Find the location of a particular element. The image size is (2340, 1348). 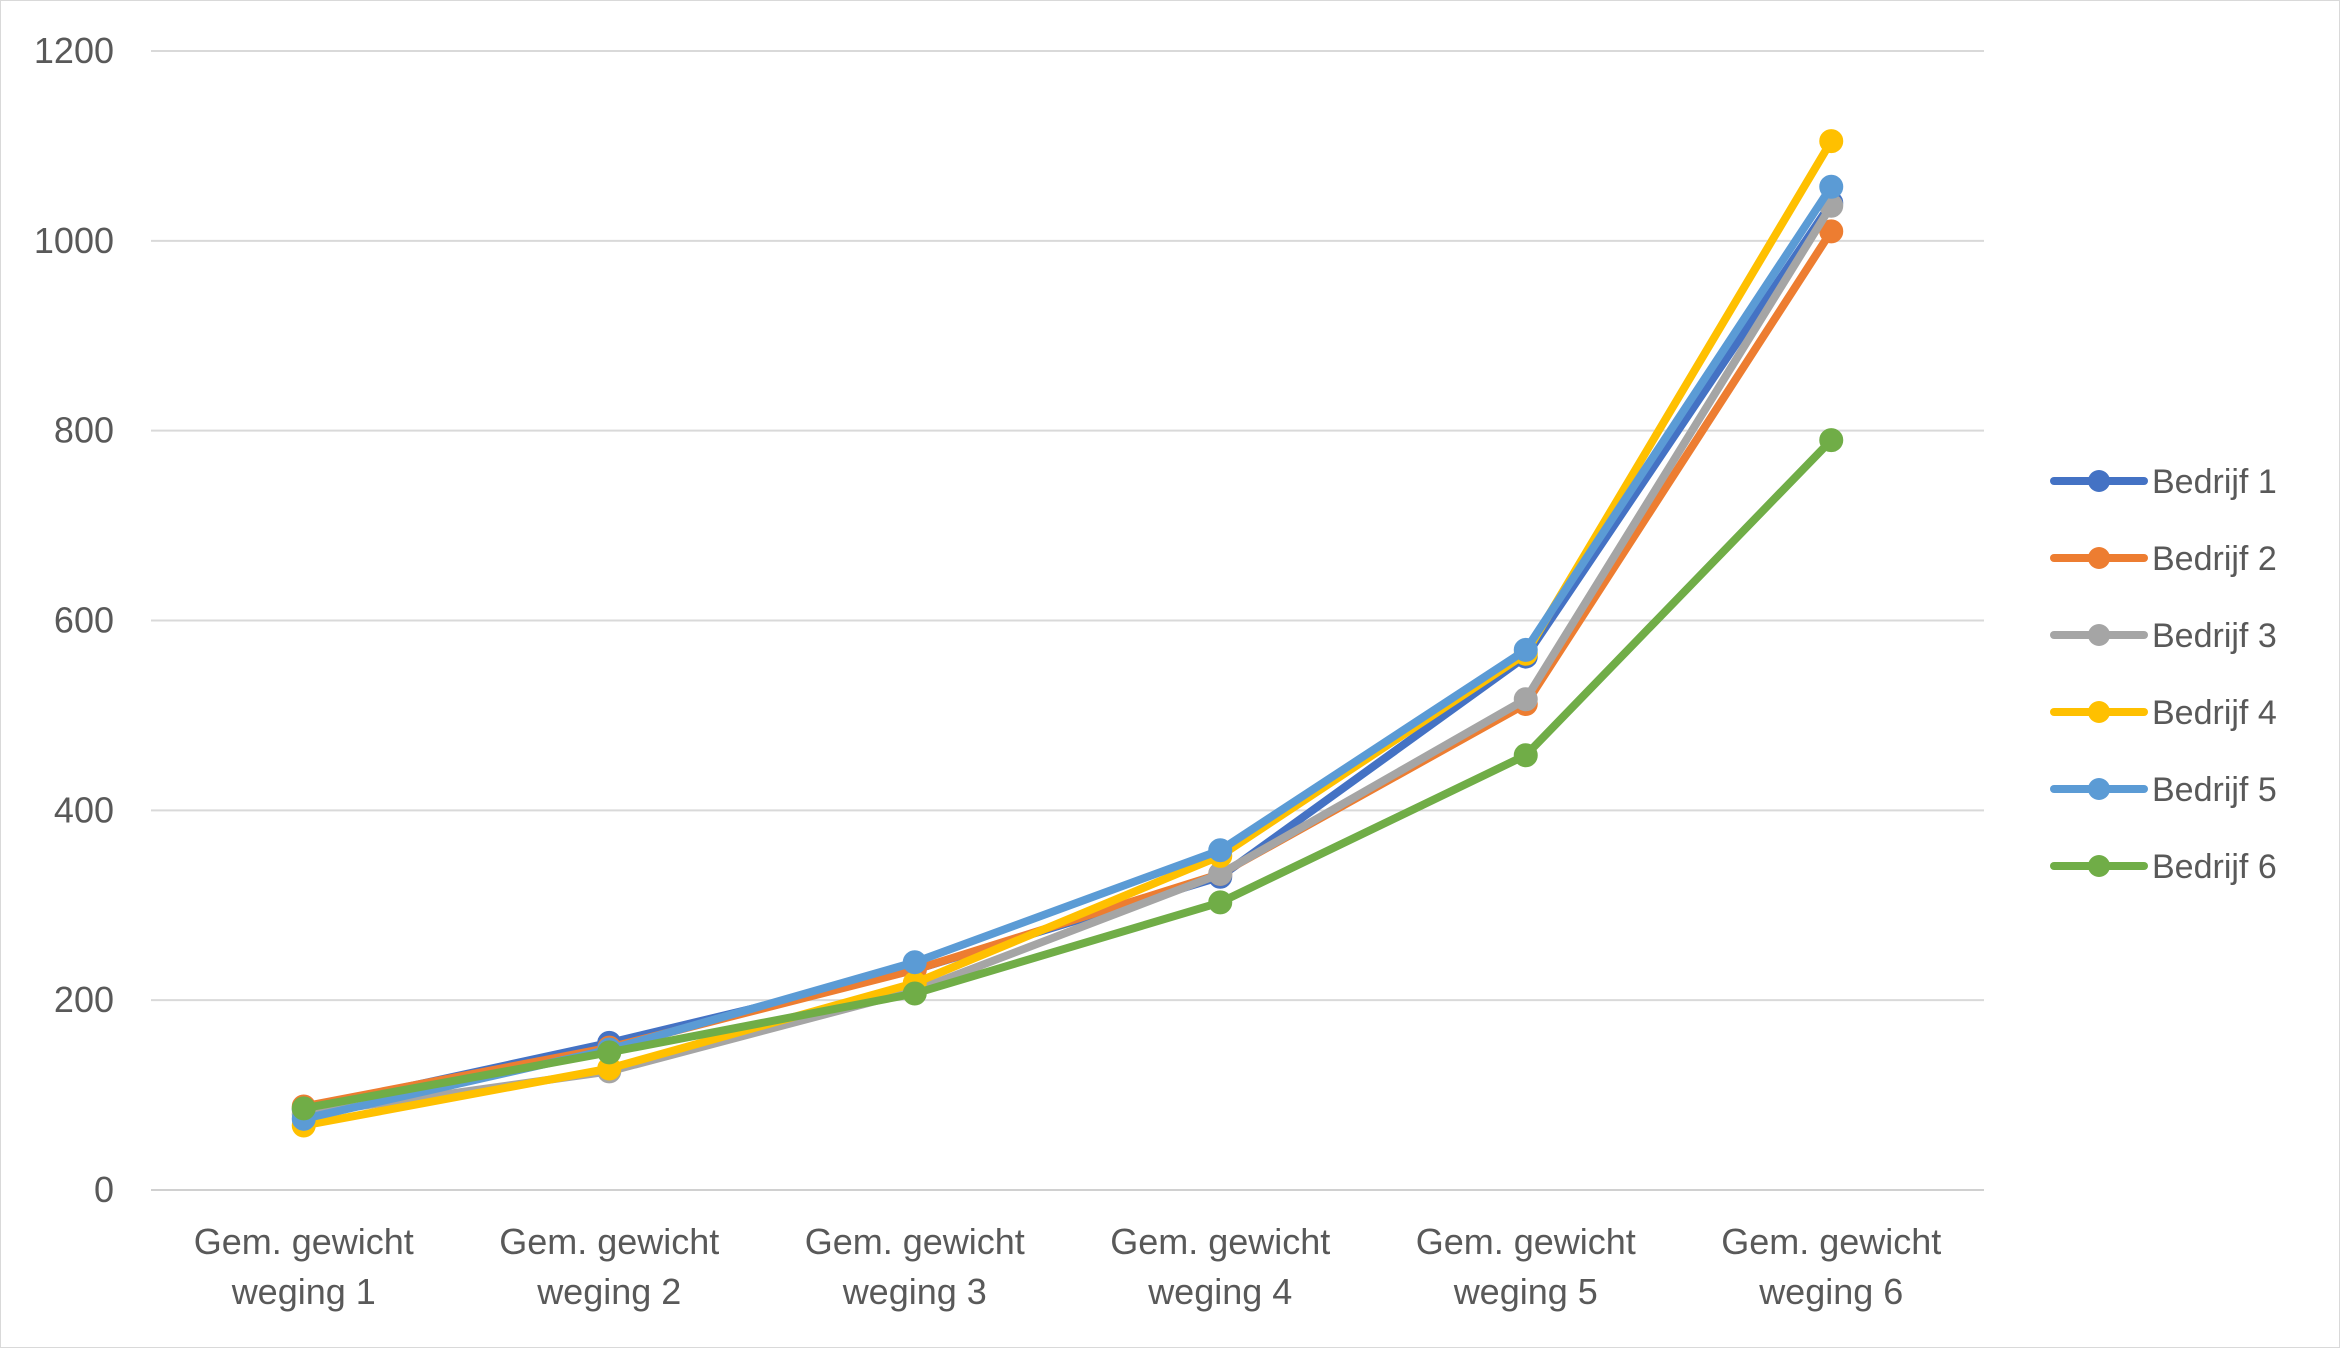

y-tick-label: 1200 is located at coordinates (74, 50).